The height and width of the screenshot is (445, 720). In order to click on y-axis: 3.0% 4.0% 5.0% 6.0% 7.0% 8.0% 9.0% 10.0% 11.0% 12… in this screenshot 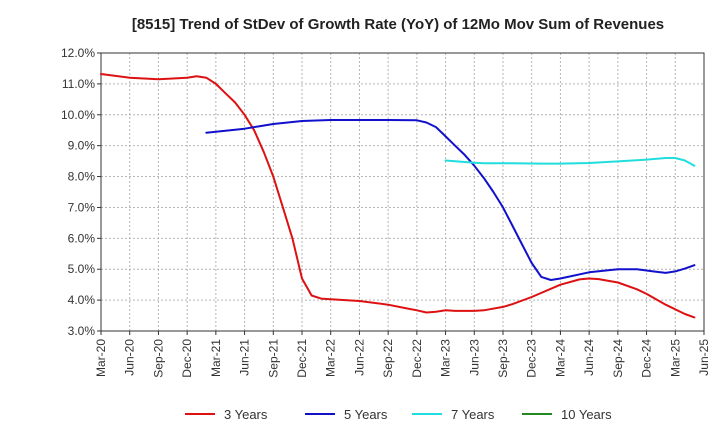, I will do `click(81, 192)`.